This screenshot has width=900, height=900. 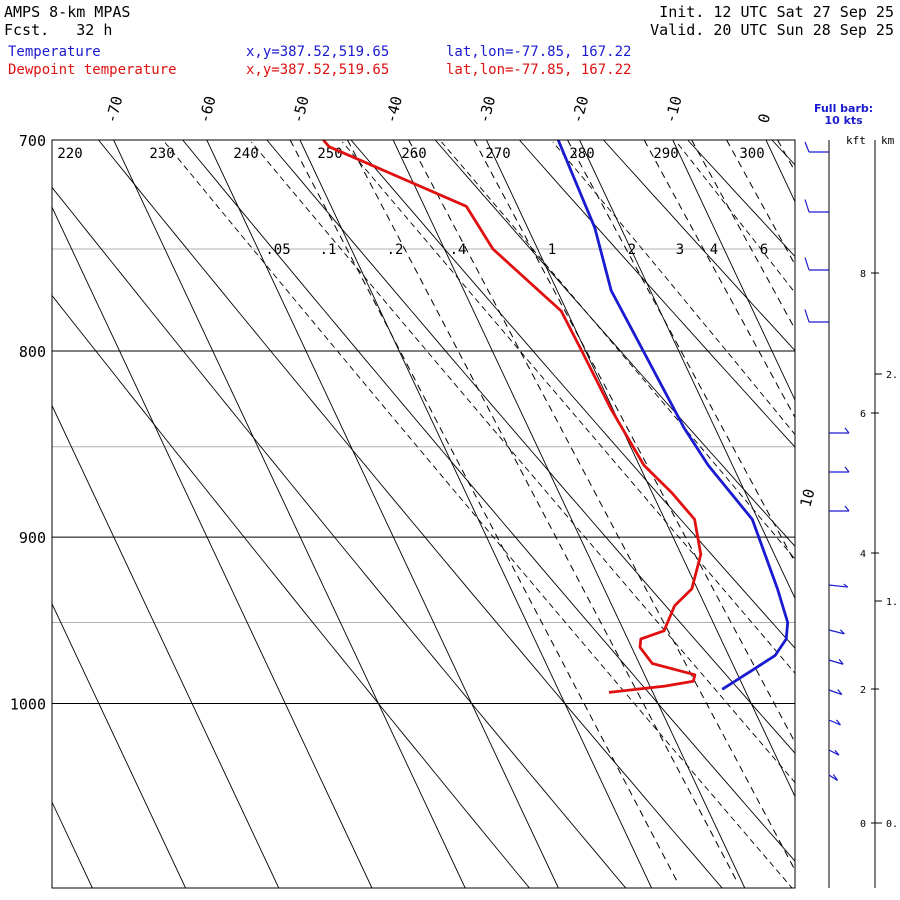 What do you see at coordinates (844, 108) in the screenshot?
I see `barb-key-line1: Full barb:` at bounding box center [844, 108].